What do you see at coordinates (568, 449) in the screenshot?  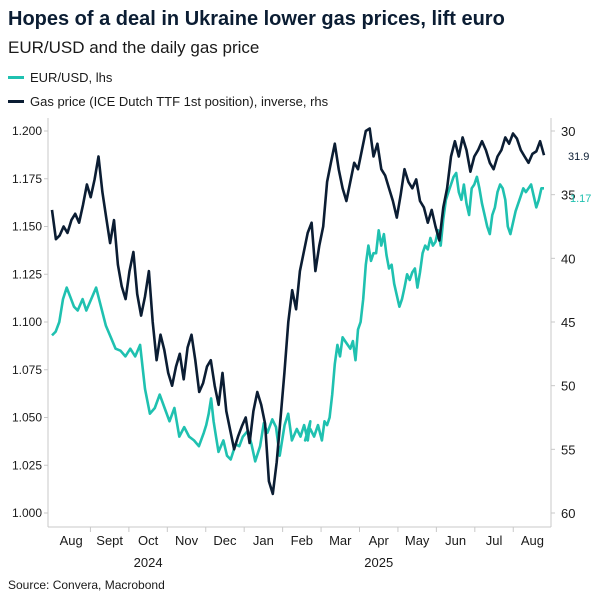 I see `right-tick-label: 55` at bounding box center [568, 449].